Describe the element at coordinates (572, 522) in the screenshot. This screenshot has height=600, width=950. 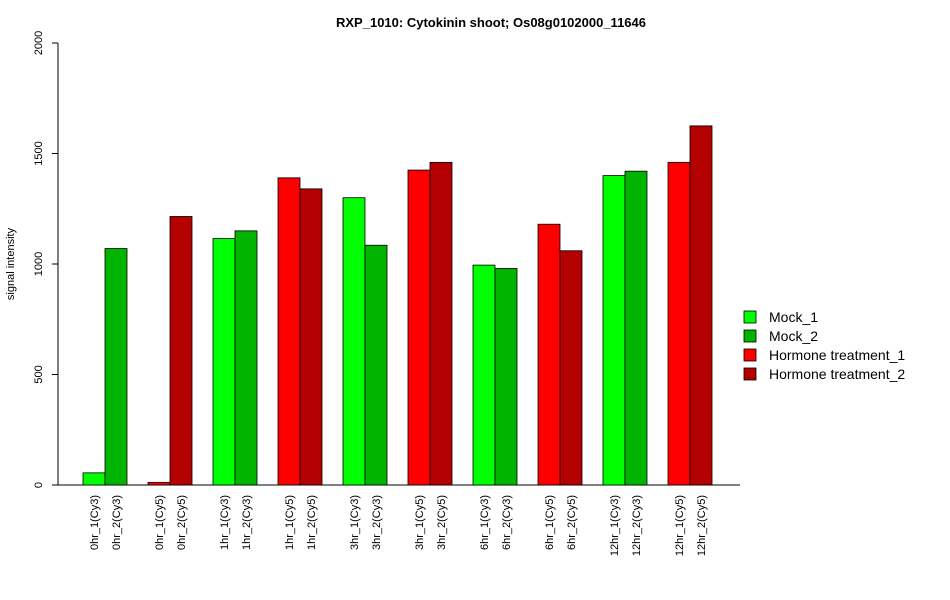
I see `x-tick-label: 6hr_2(Cy5)` at that location.